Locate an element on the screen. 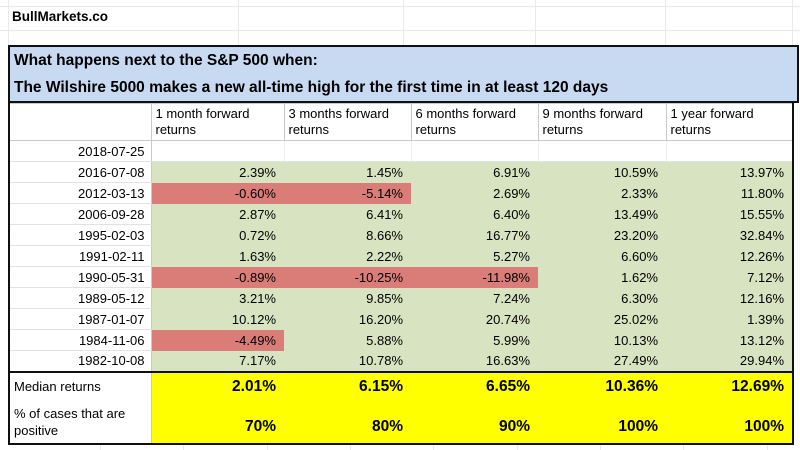 The image size is (800, 450). return-cell: 16.77% is located at coordinates (474, 235).